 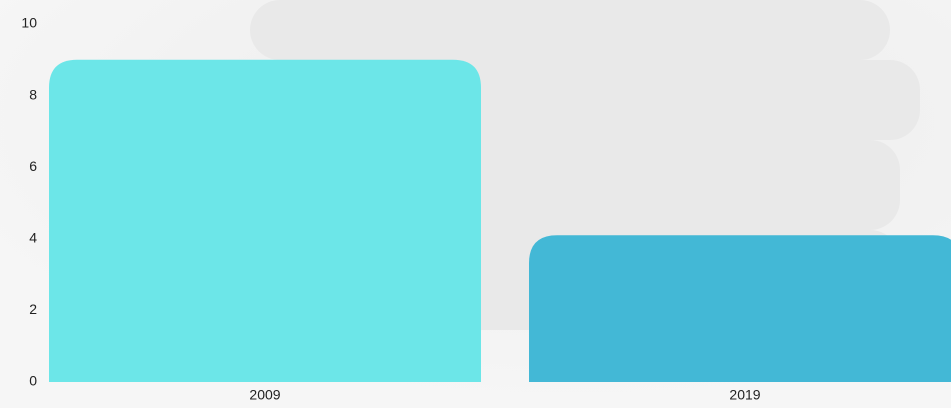 What do you see at coordinates (33, 238) in the screenshot?
I see `y-tick-label: 4` at bounding box center [33, 238].